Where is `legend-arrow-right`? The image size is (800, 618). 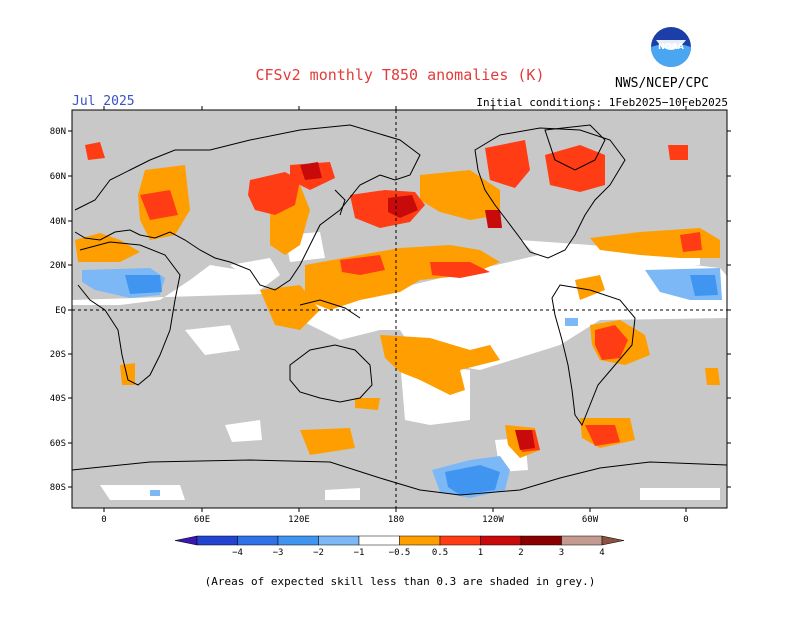 legend-arrow-right is located at coordinates (613, 540).